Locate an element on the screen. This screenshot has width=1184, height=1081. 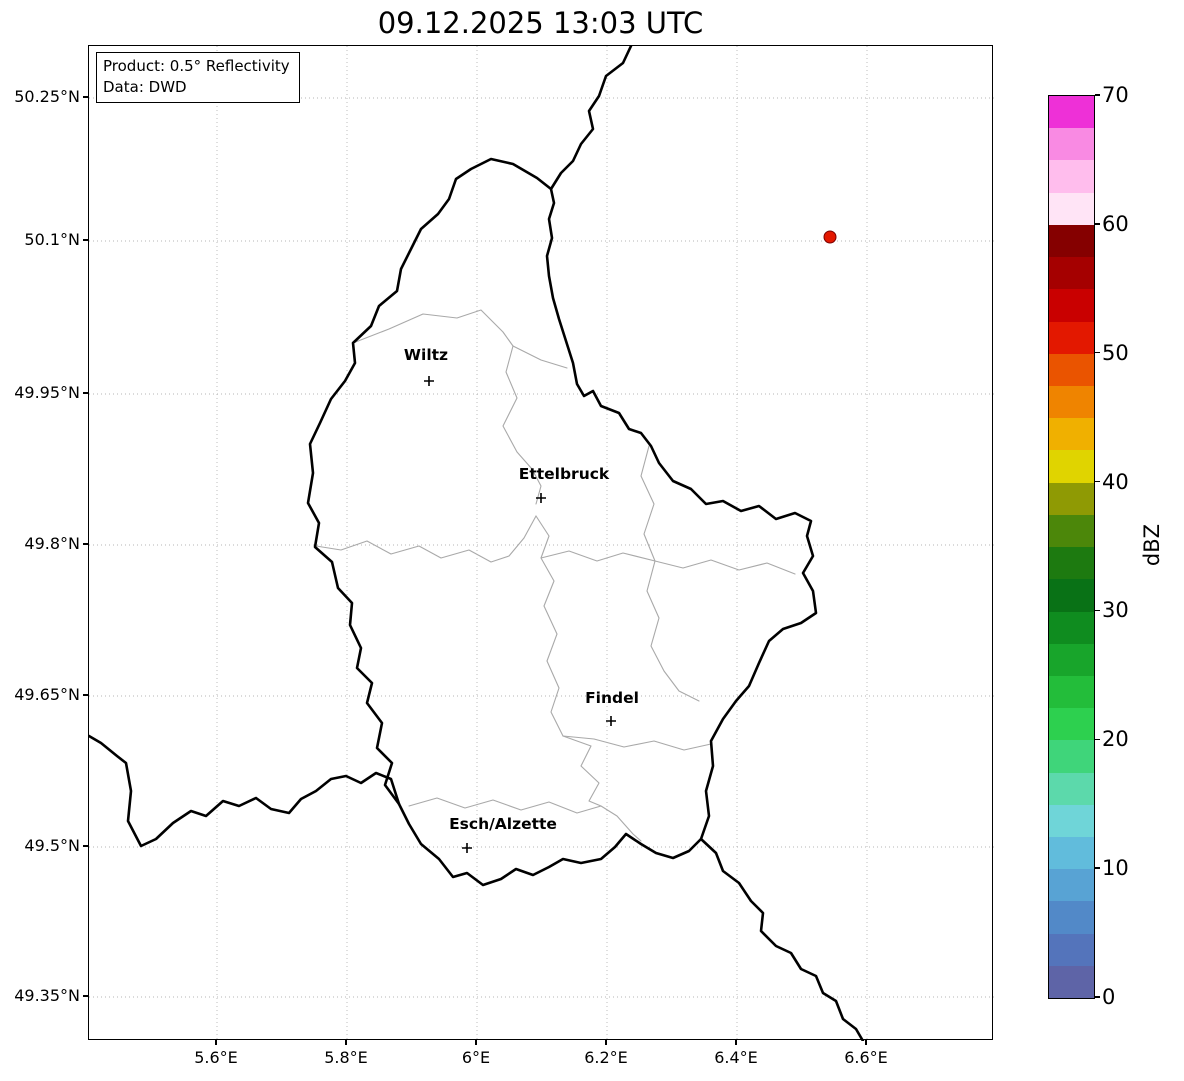
city-label: Wiltz is located at coordinates (426, 355).